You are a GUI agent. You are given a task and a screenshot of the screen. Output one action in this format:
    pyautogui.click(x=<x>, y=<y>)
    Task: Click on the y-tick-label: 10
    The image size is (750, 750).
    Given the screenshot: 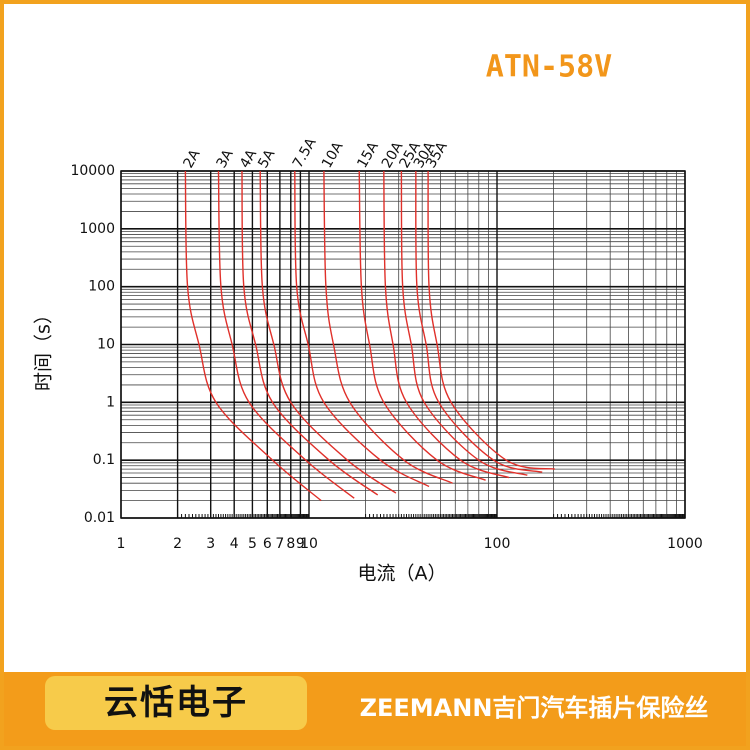 What is the action you would take?
    pyautogui.click(x=106, y=345)
    